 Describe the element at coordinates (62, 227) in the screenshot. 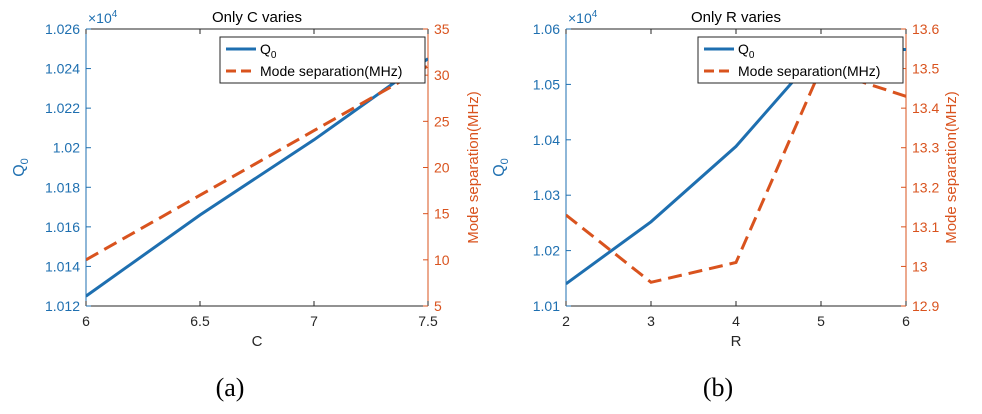

I see `y-tick-label-left: 1.016` at that location.